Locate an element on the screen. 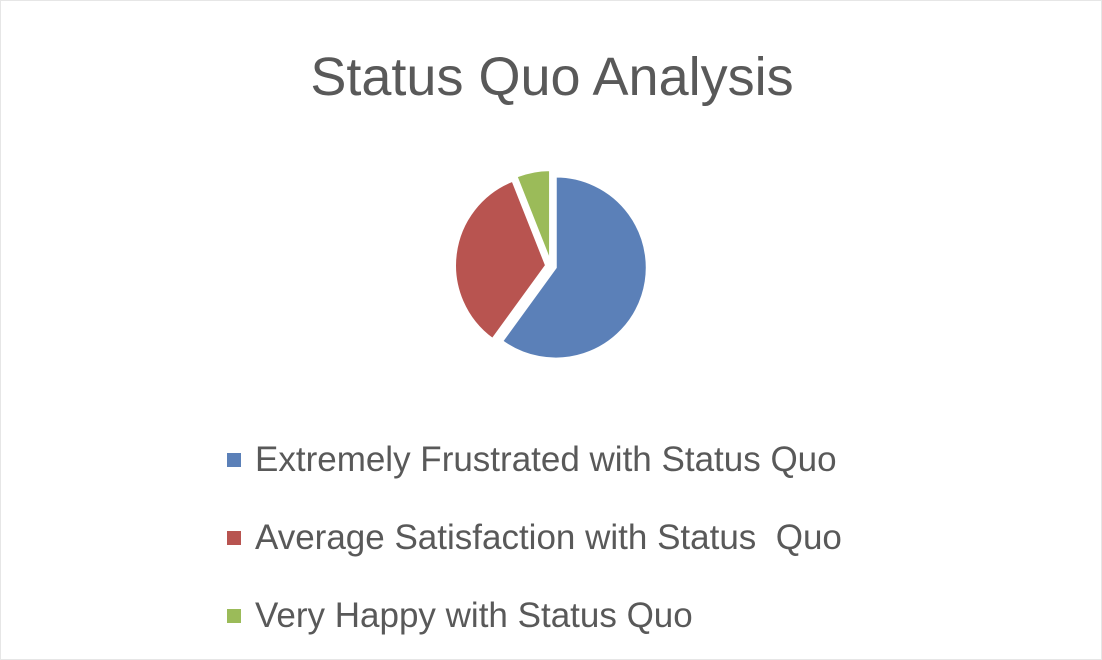 Image resolution: width=1102 pixels, height=660 pixels. pie-chart is located at coordinates (551, 264).